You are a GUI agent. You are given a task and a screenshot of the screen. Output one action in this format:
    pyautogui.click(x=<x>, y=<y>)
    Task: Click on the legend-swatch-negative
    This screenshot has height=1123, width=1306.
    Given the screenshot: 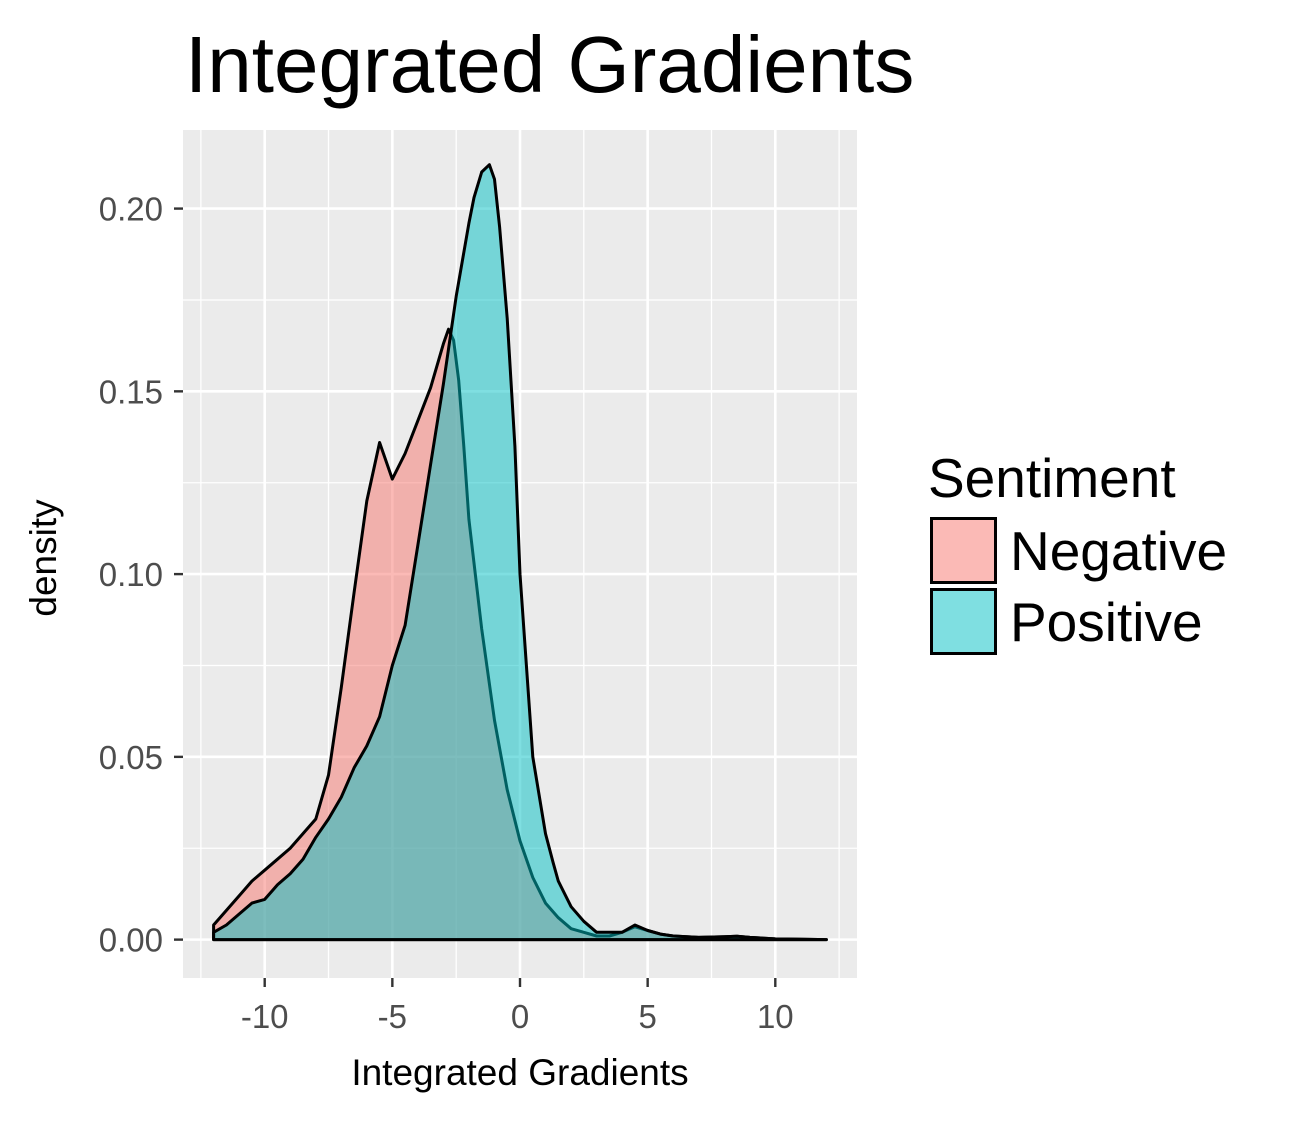 What is the action you would take?
    pyautogui.click(x=963, y=550)
    